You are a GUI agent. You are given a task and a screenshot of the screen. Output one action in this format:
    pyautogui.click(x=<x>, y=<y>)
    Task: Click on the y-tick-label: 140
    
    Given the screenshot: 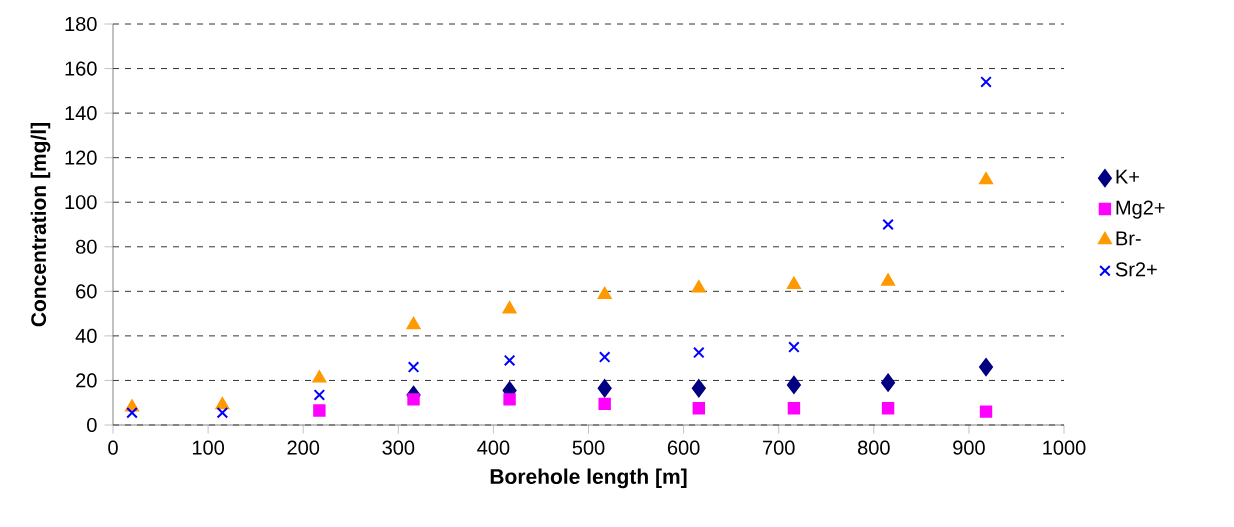 What is the action you would take?
    pyautogui.click(x=81, y=113)
    